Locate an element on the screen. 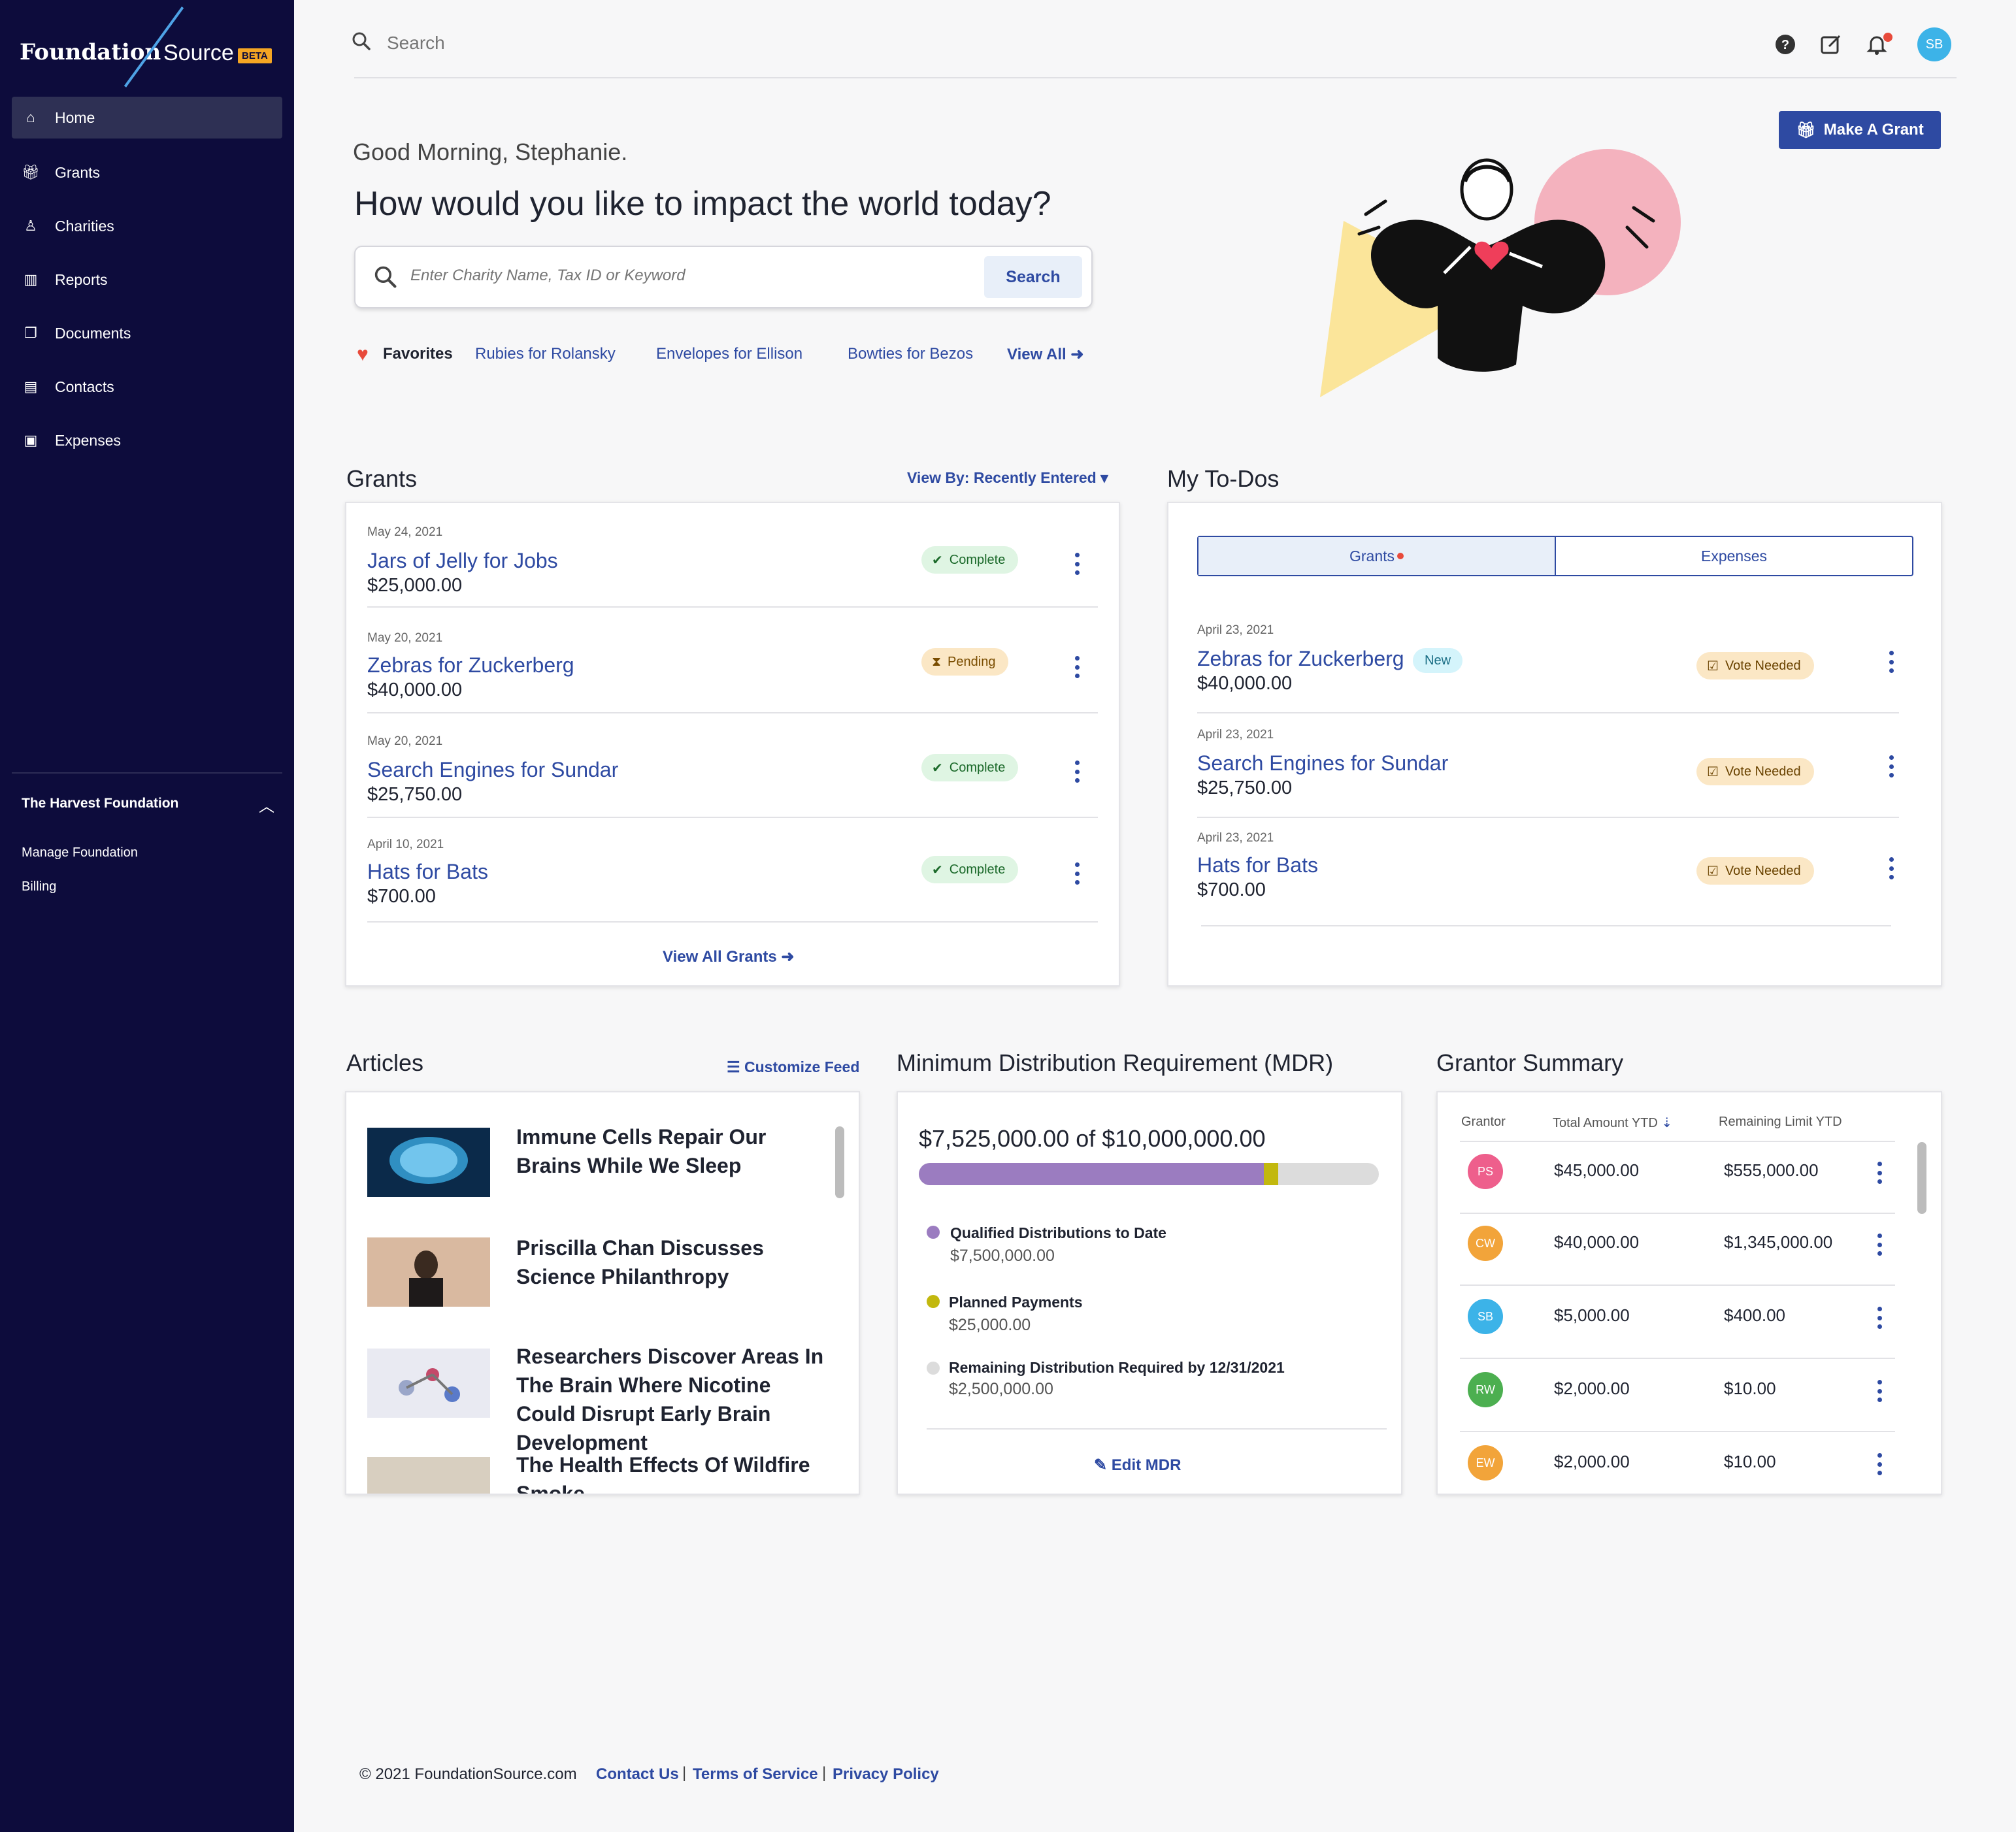 Image resolution: width=2016 pixels, height=1832 pixels. grant-name-link: Jars of Jelly for Jobs is located at coordinates (462, 560).